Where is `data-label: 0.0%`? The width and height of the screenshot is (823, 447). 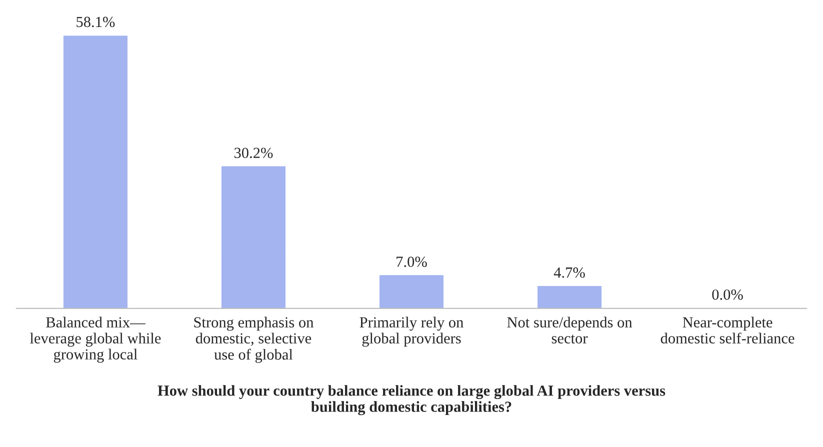 data-label: 0.0% is located at coordinates (727, 294).